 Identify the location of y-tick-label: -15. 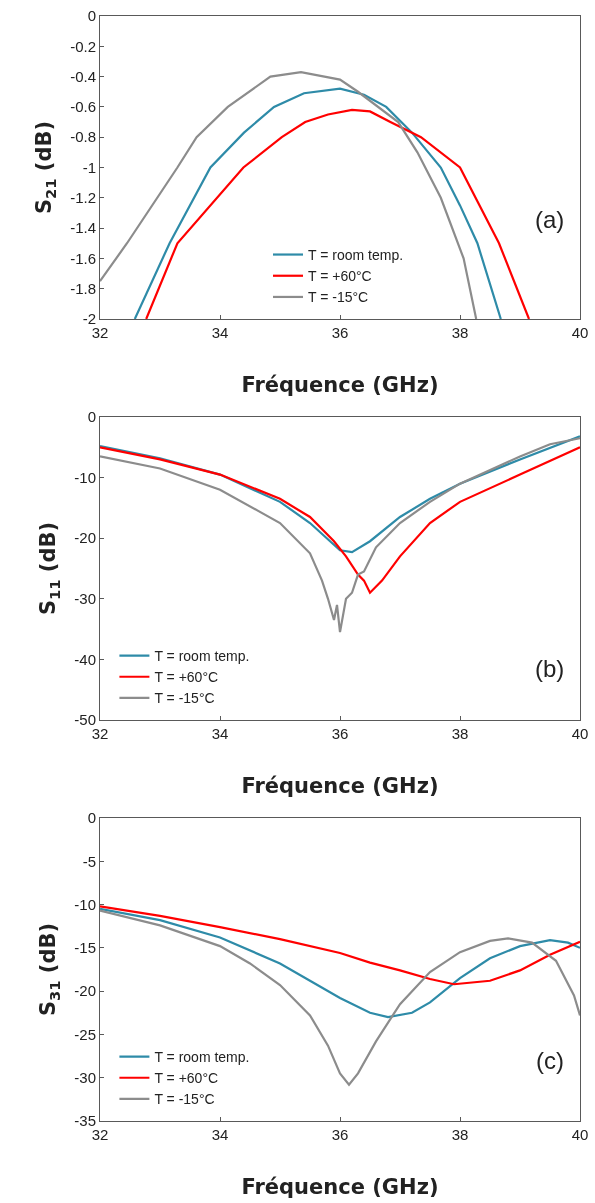
(85, 948).